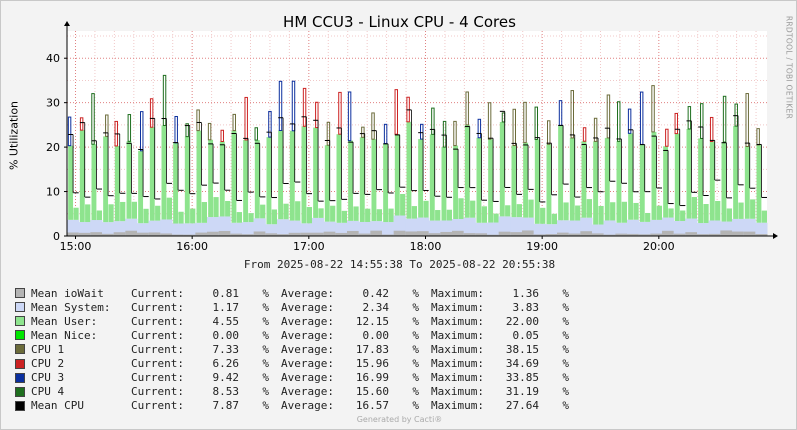 This screenshot has width=797, height=430. What do you see at coordinates (226, 349) in the screenshot?
I see `legend-current-value: 7.33` at bounding box center [226, 349].